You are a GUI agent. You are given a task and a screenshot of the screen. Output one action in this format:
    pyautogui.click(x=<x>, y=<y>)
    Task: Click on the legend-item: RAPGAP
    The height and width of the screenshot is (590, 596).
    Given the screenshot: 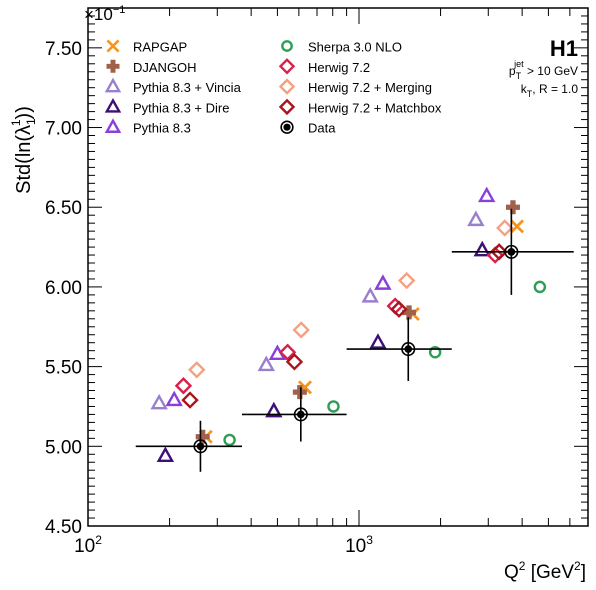 What is the action you would take?
    pyautogui.click(x=146, y=47)
    